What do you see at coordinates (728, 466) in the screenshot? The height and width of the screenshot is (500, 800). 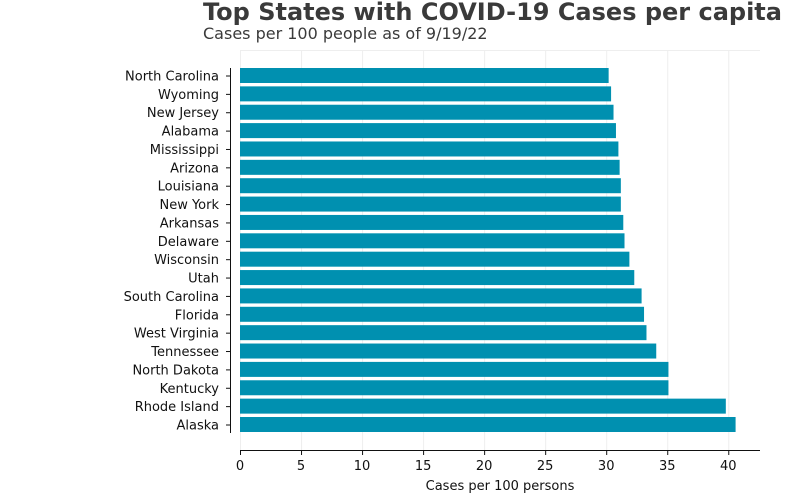 I see `x-tick-label: 40` at bounding box center [728, 466].